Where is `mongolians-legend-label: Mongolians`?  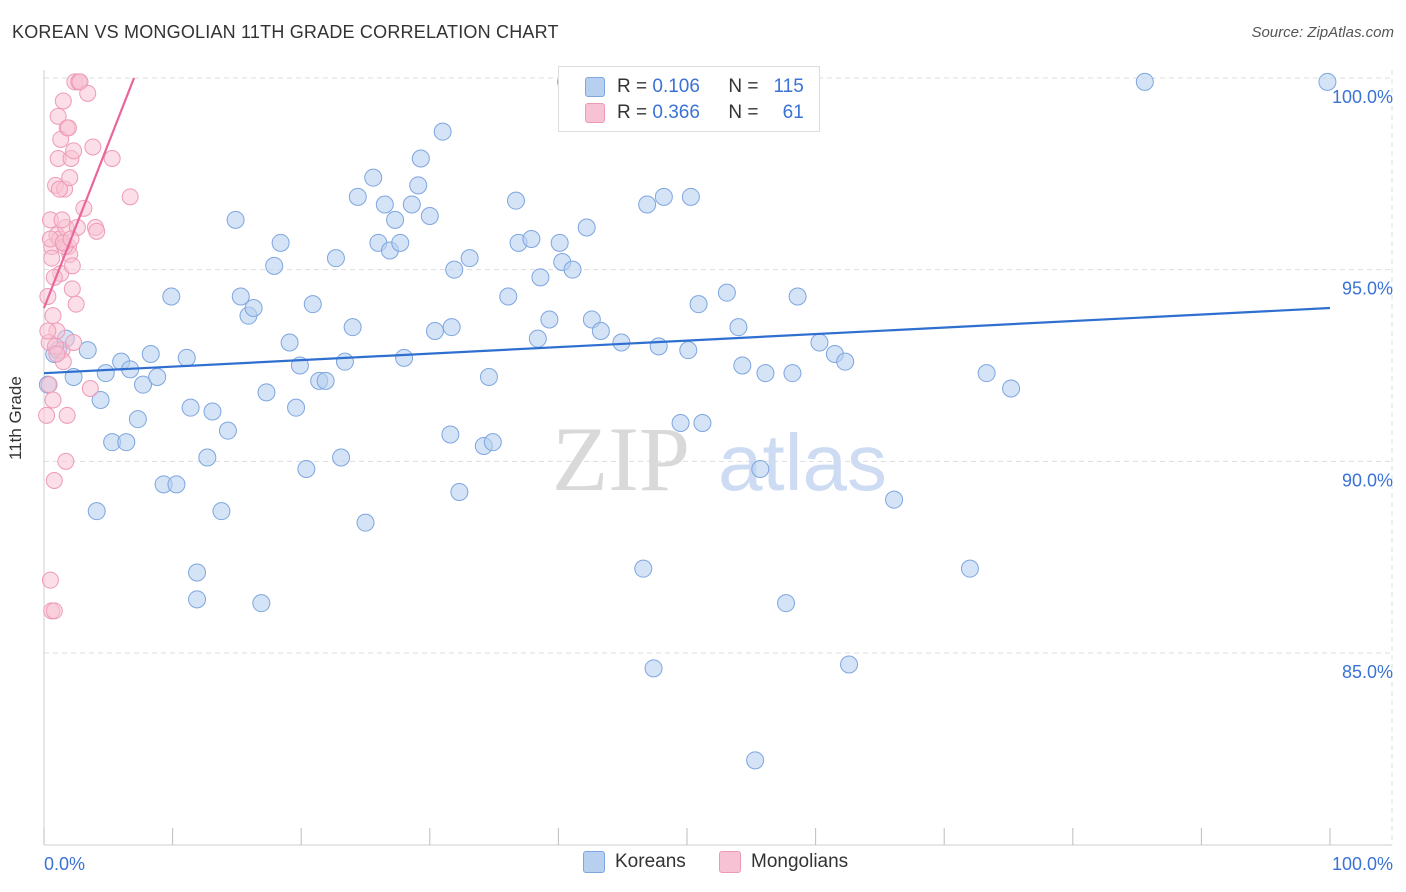 mongolians-legend-label: Mongolians is located at coordinates (800, 861).